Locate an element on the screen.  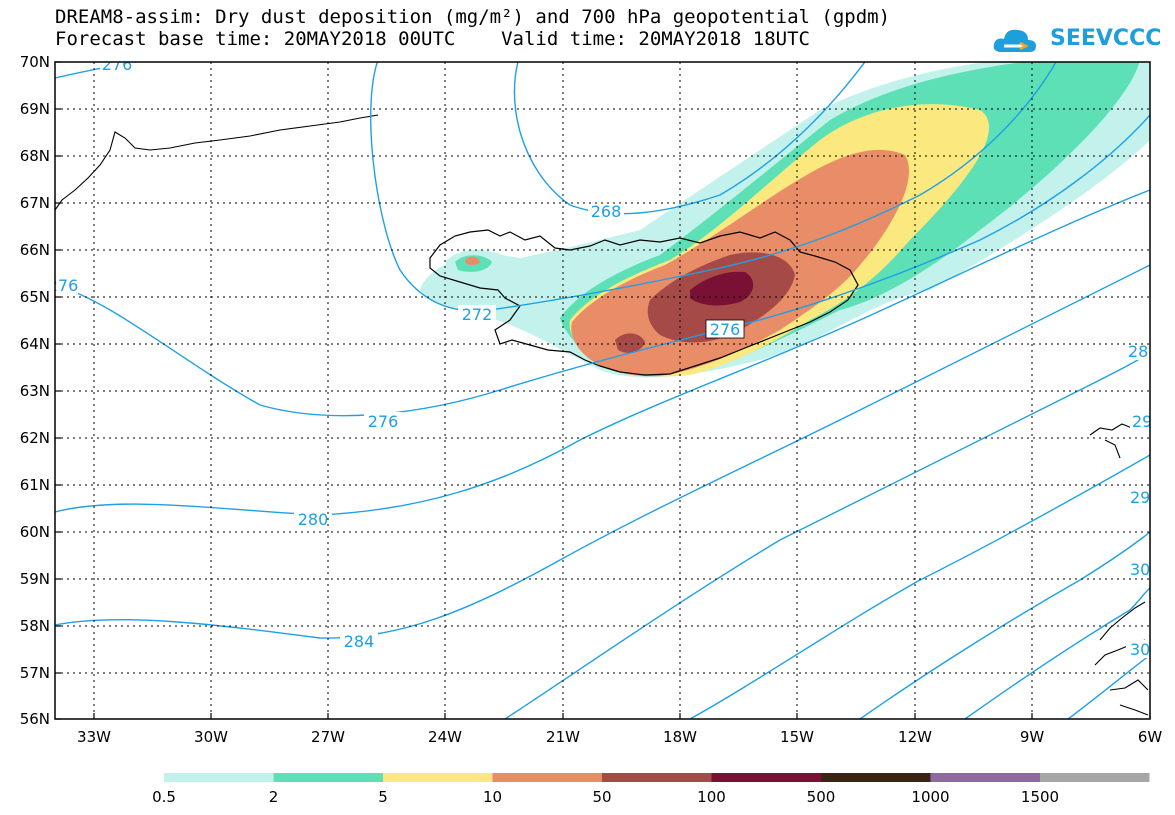
legend-tick: 500 is located at coordinates (821, 797).